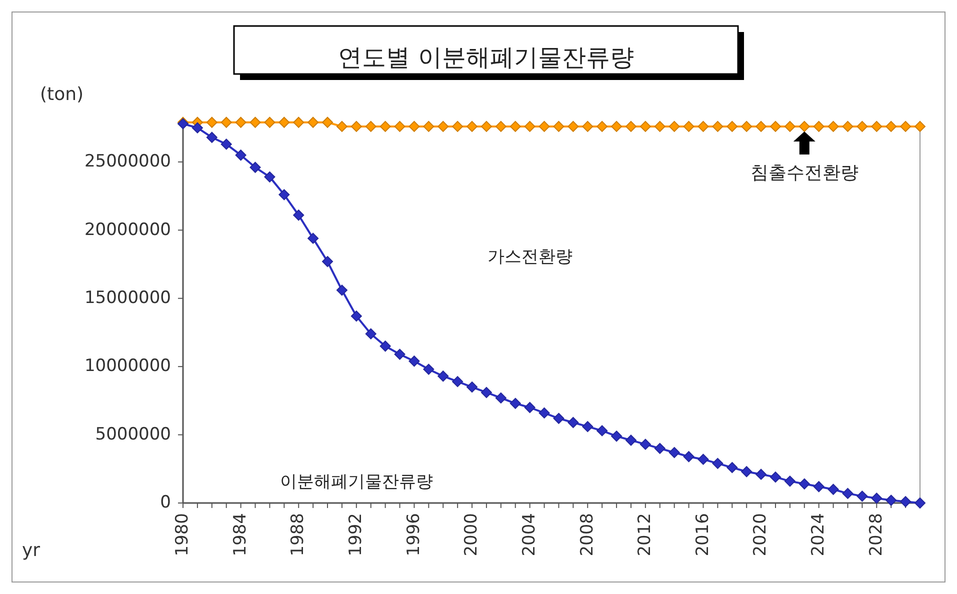 The height and width of the screenshot is (594, 957). I want to click on x-tick-label: 2000, so click(472, 534).